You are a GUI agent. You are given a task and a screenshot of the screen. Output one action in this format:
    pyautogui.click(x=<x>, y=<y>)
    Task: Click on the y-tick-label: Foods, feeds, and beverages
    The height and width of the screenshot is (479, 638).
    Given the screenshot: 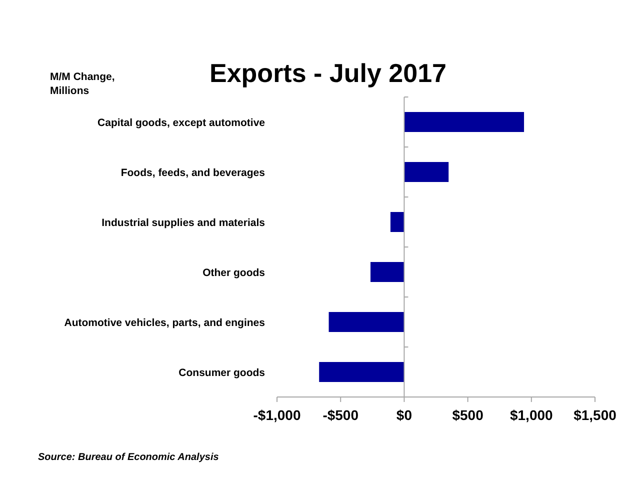 What is the action you would take?
    pyautogui.click(x=193, y=173)
    